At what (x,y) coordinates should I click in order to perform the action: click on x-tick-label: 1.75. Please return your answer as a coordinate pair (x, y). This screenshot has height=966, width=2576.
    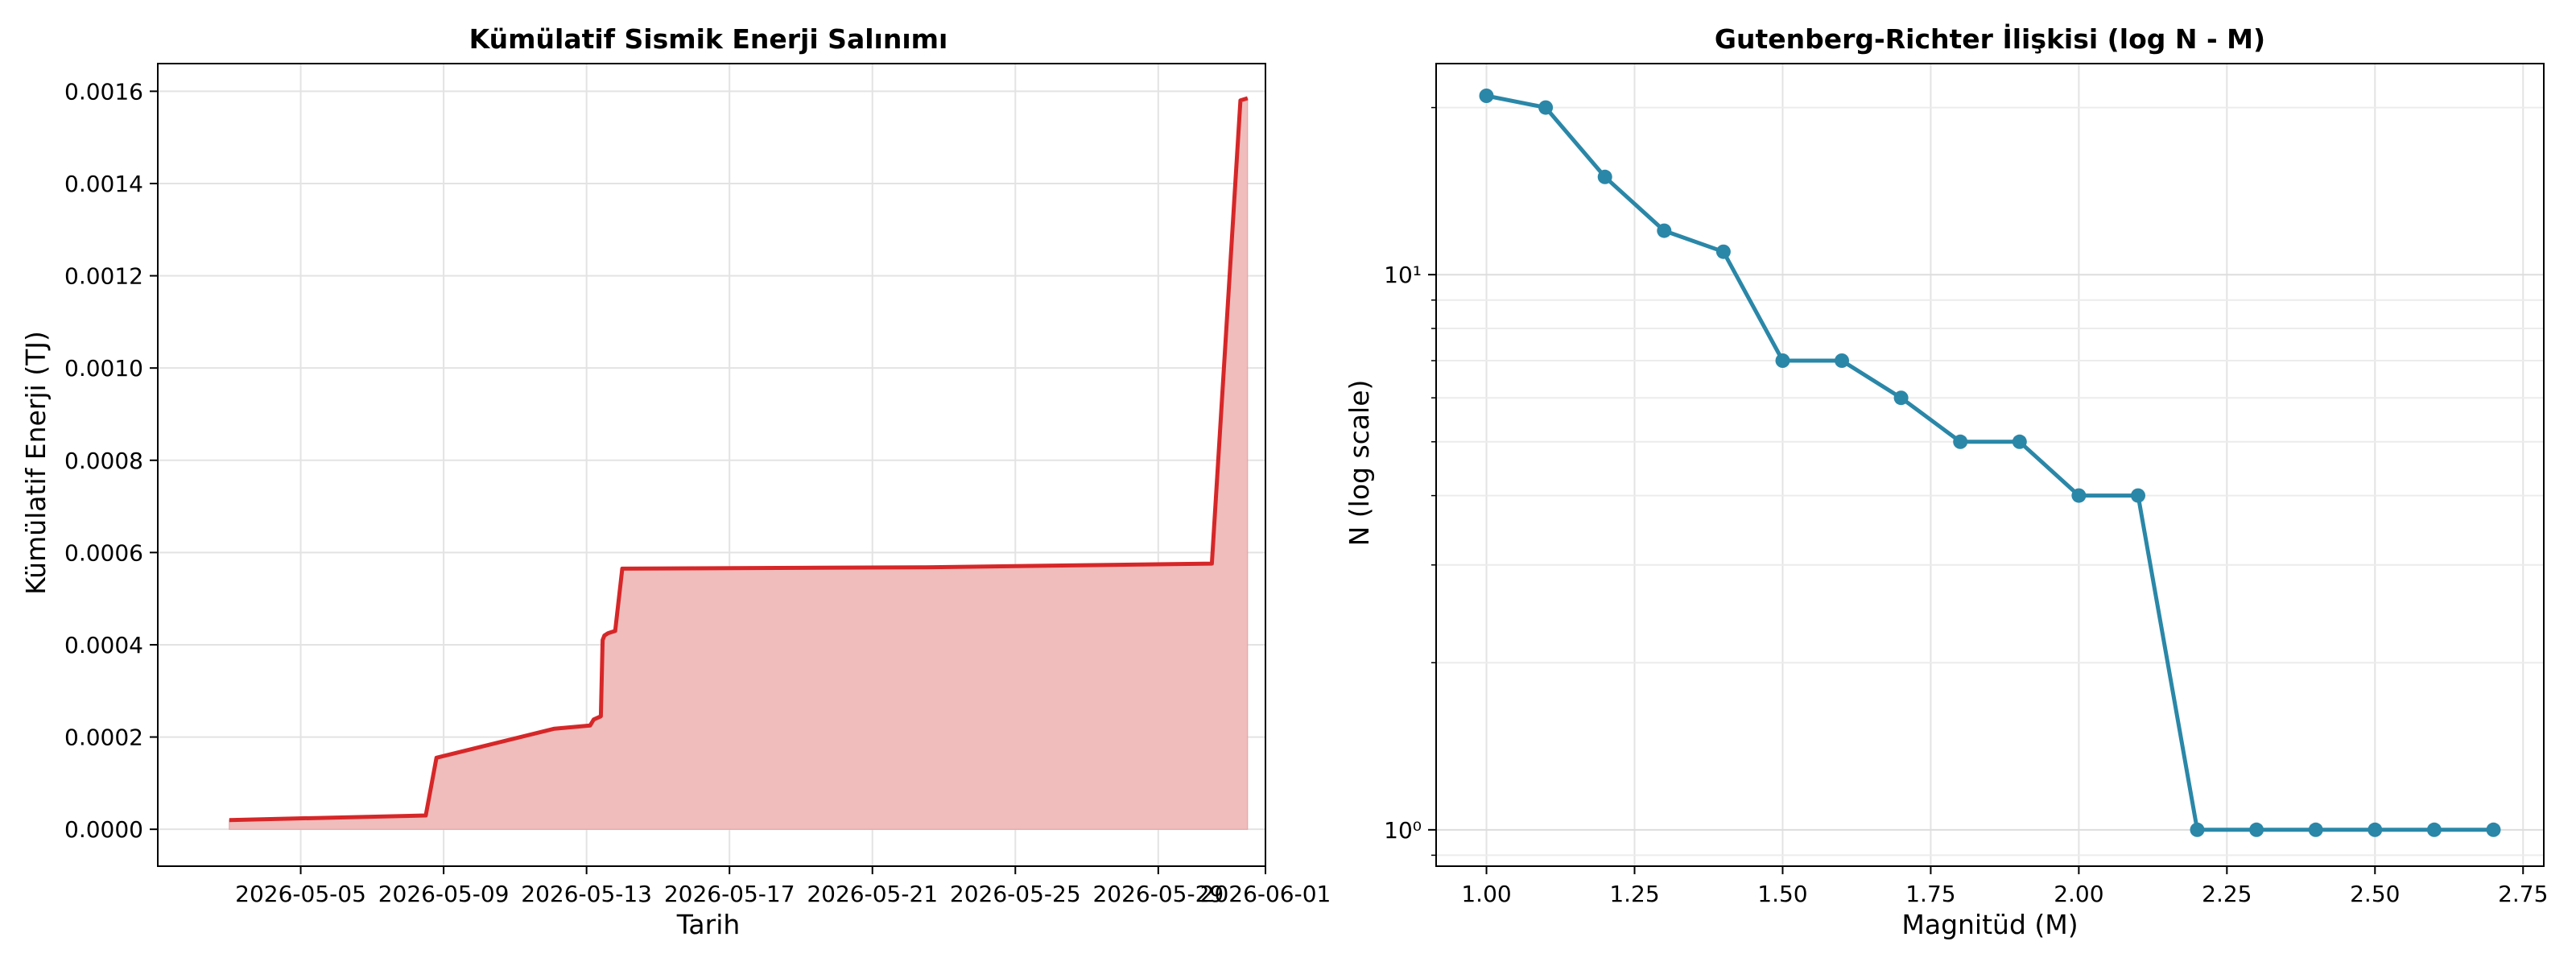
    Looking at the image, I should click on (1930, 894).